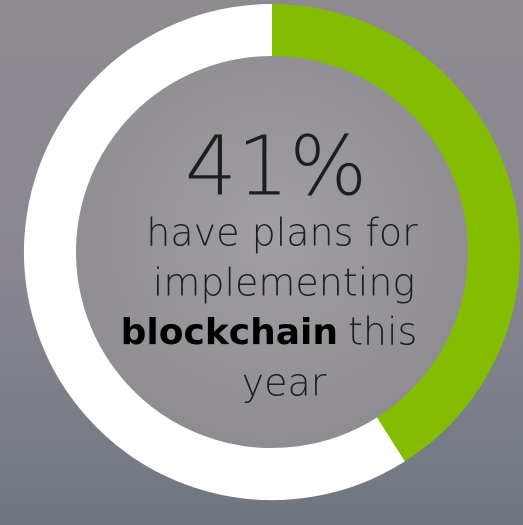  I want to click on caption-highlight: blockchain, so click(229, 332).